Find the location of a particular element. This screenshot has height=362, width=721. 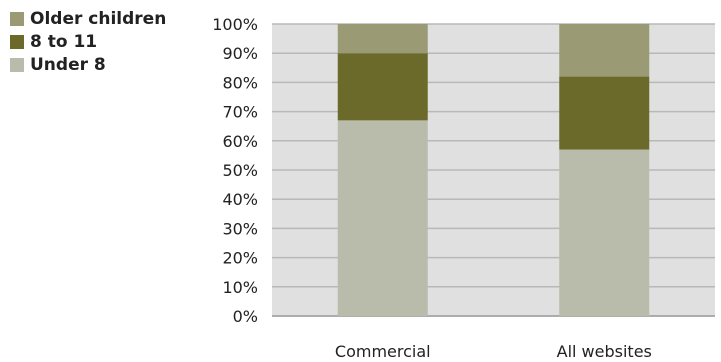

y-tick-label: 70% is located at coordinates (240, 112).